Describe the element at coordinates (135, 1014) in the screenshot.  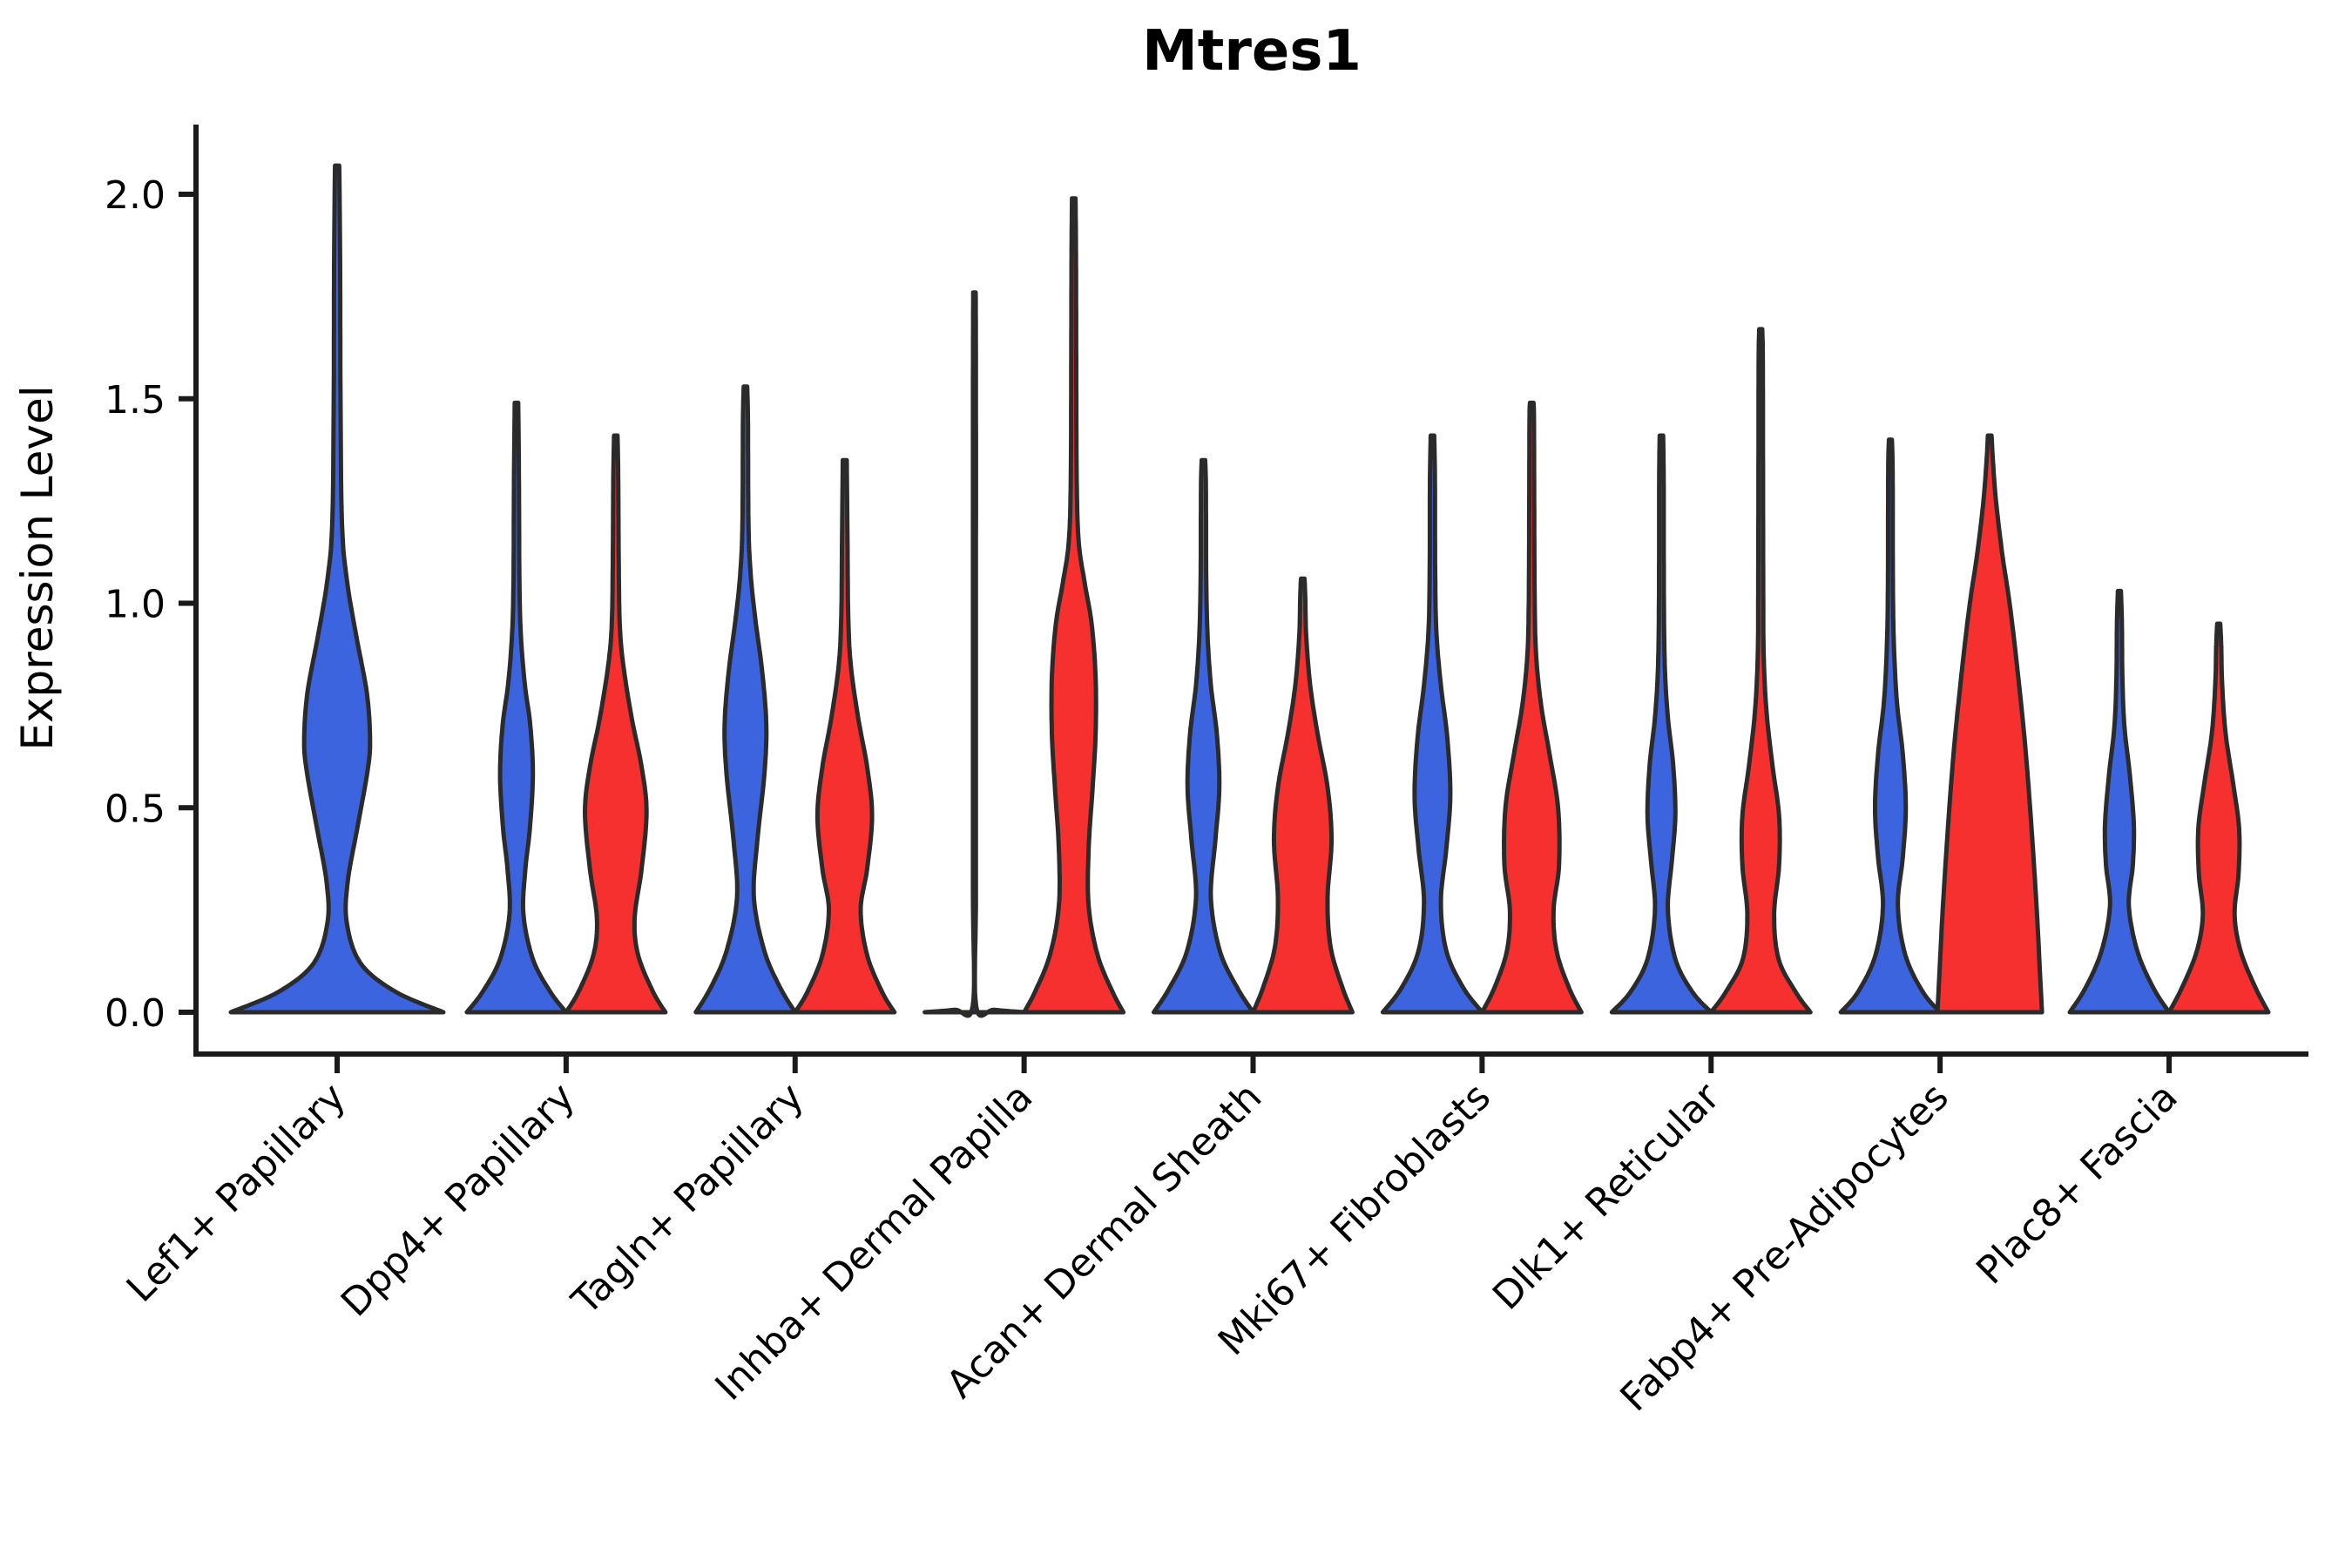
I see `y-tick-label: 0.0` at that location.